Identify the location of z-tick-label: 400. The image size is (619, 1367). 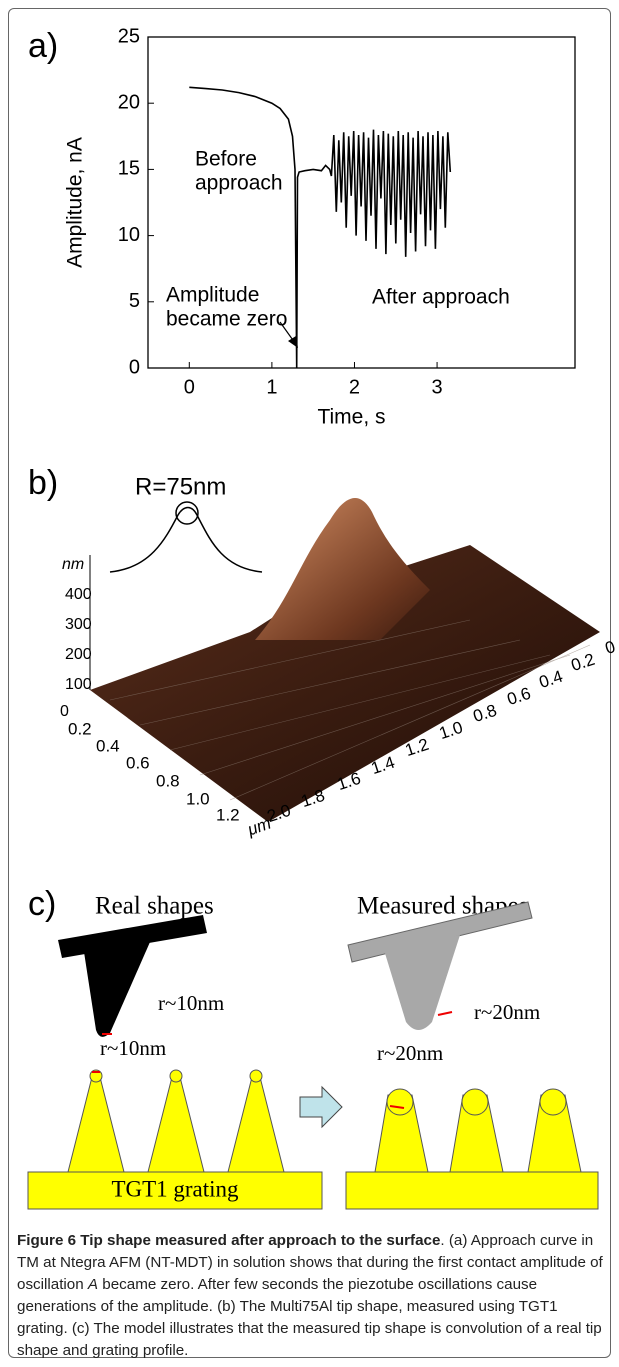
(78, 594).